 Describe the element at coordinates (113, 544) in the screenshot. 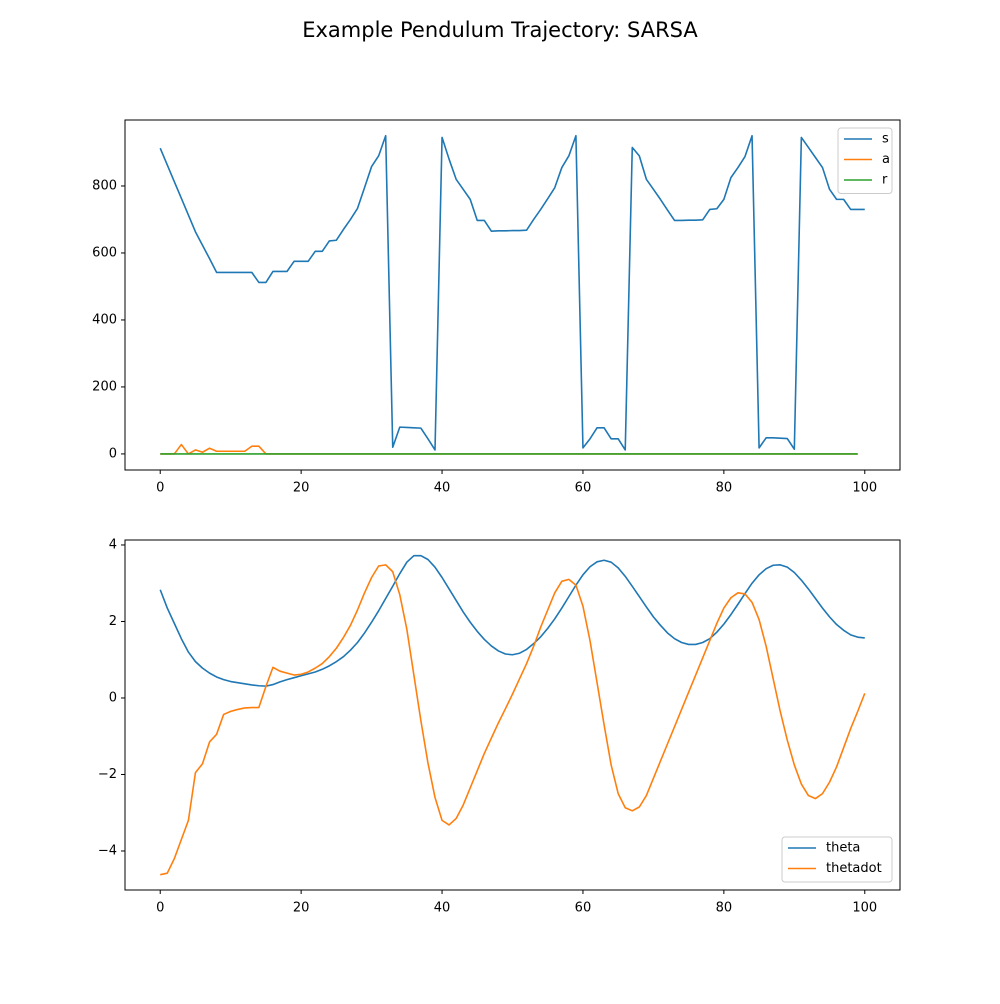

I see `y-tick-label: 4` at that location.